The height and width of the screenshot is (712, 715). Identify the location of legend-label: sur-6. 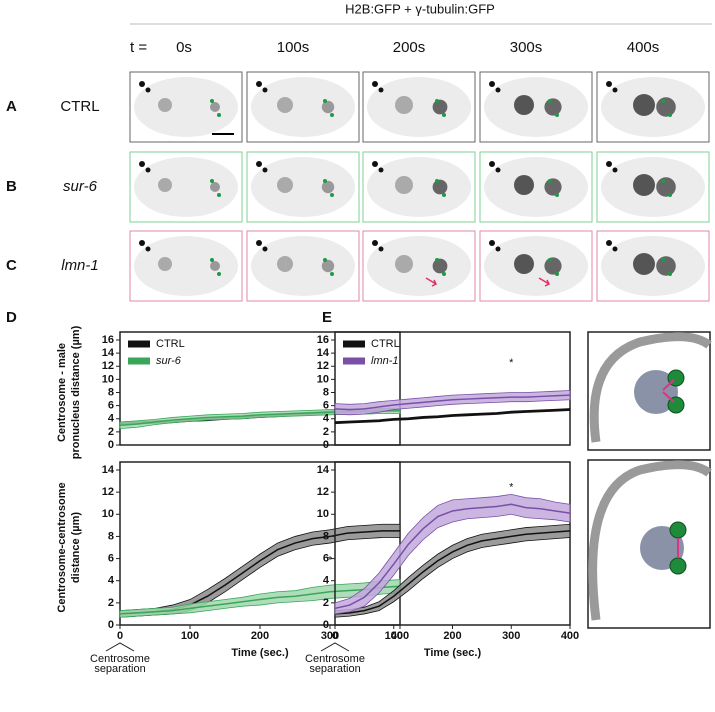
(169, 361).